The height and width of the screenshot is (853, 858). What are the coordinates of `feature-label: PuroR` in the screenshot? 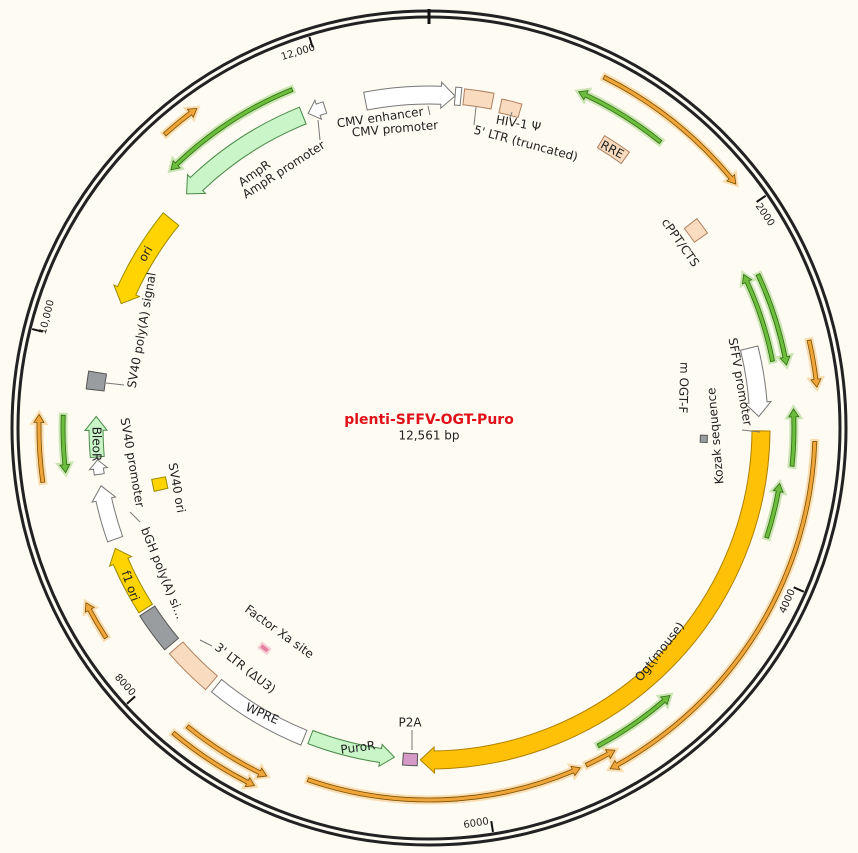 It's located at (358, 747).